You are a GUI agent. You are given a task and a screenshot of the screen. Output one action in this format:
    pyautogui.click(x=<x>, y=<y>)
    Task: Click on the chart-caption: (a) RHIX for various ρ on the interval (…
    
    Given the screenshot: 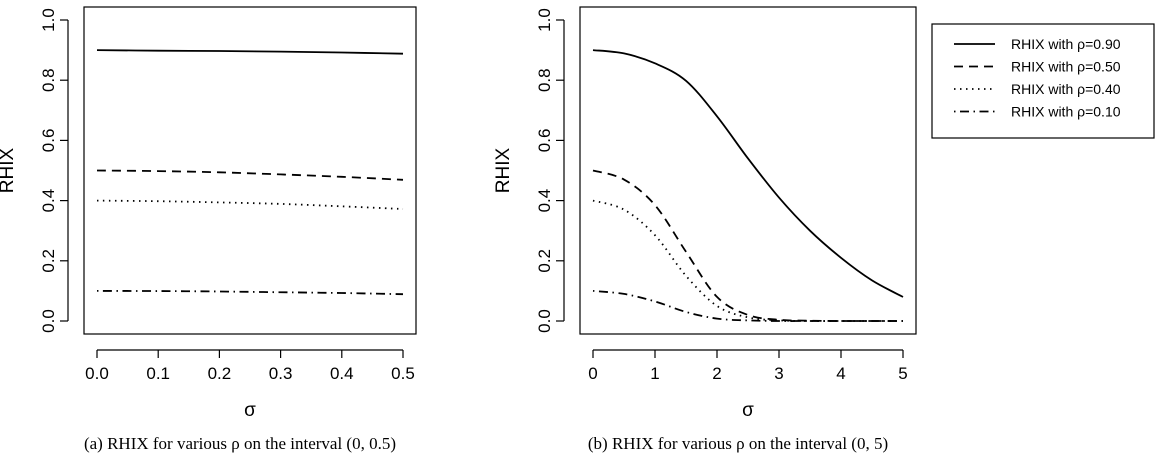 What is the action you would take?
    pyautogui.click(x=240, y=443)
    